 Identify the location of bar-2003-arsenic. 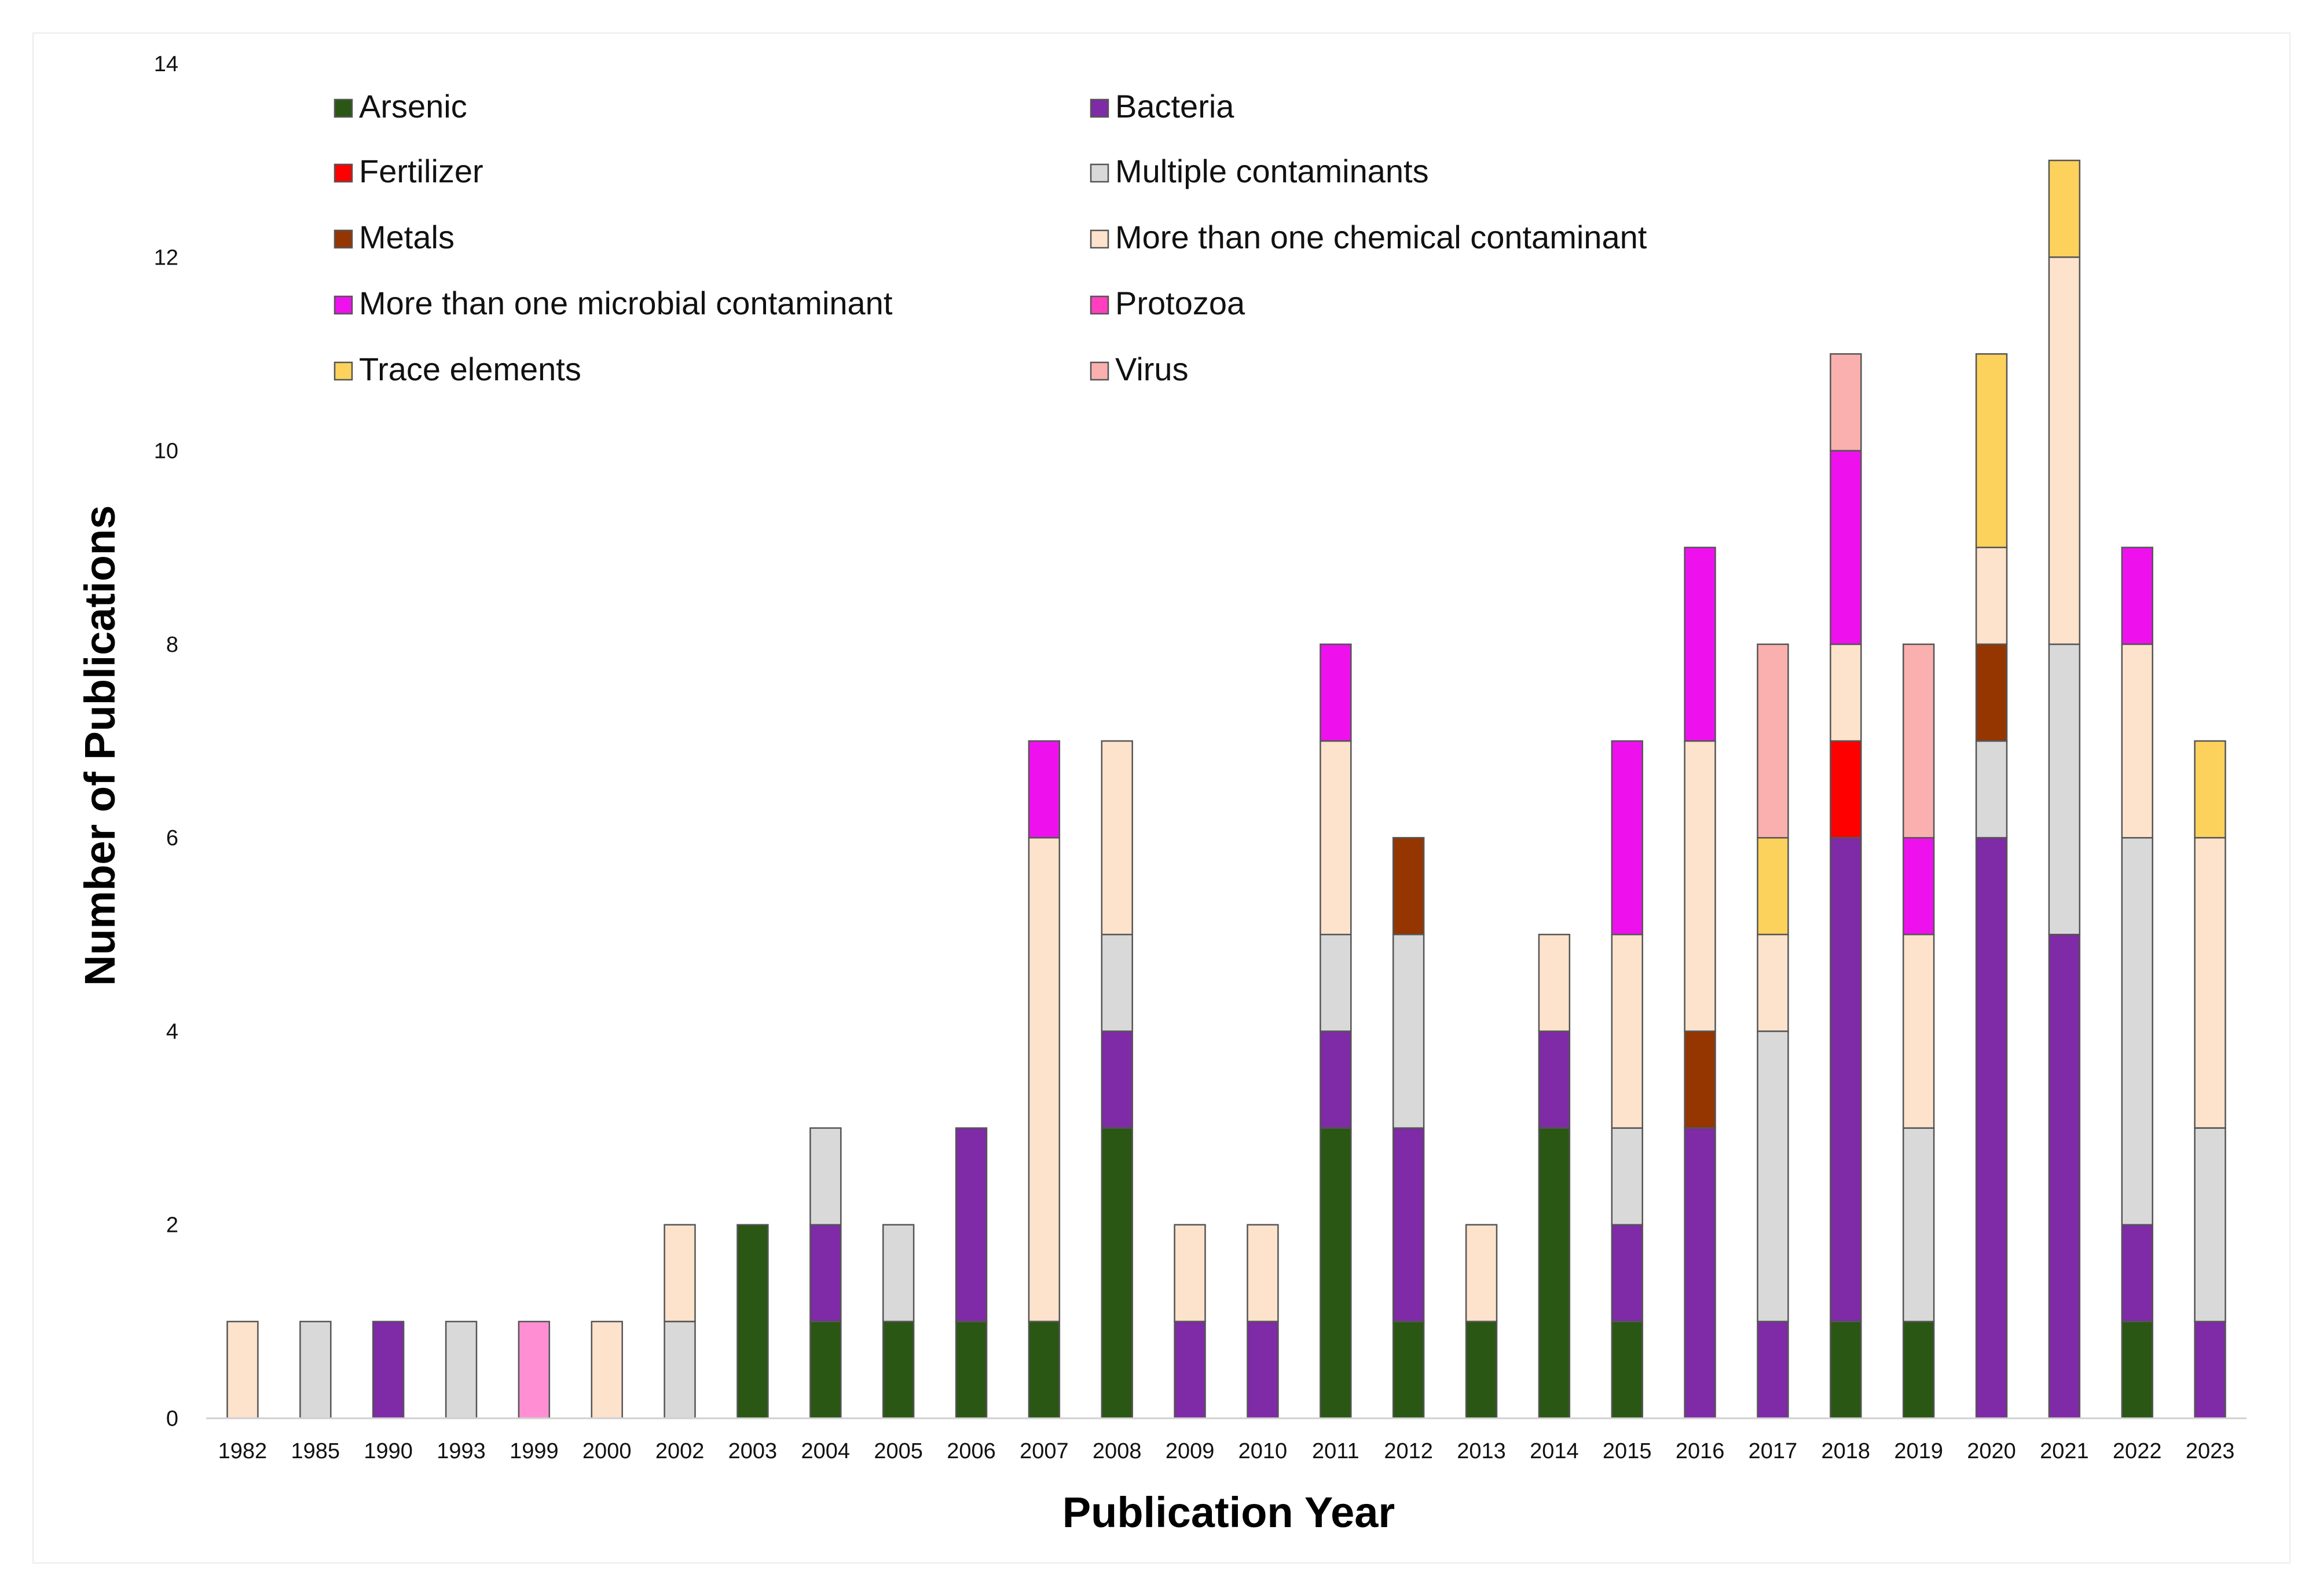
(752, 1321).